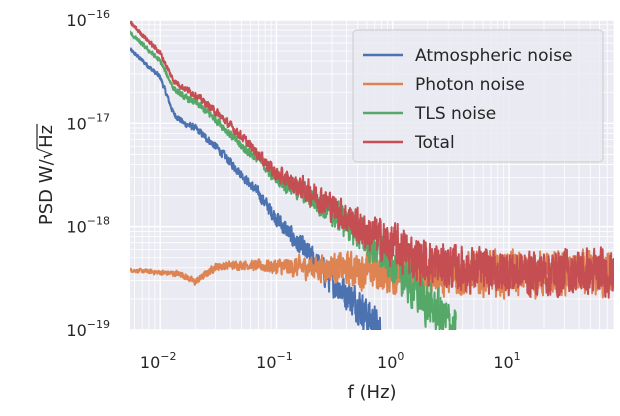 The height and width of the screenshot is (416, 620). I want to click on y-tick-label: 10−19, so click(88, 329).